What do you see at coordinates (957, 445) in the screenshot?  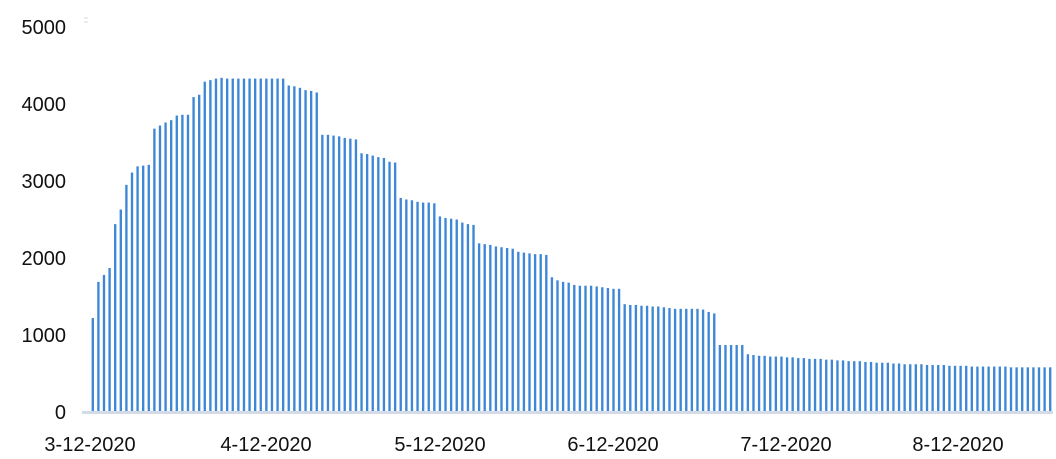 I see `x-tick-label: 8-12-2020` at bounding box center [957, 445].